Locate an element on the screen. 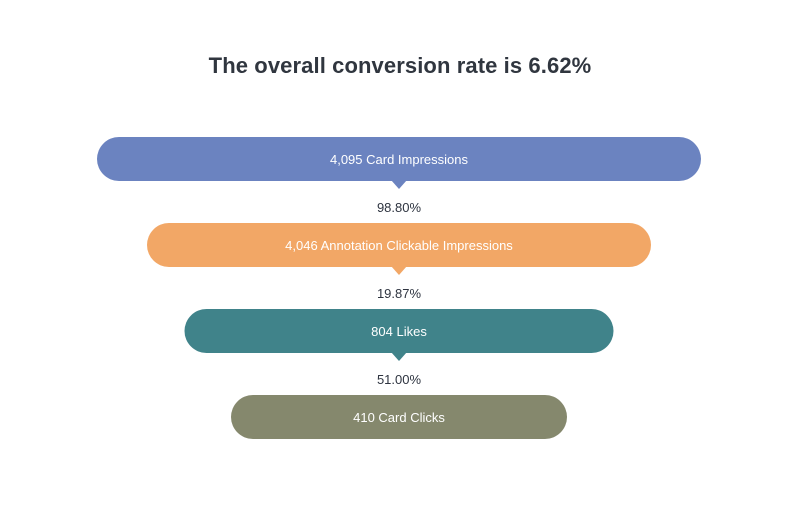 The height and width of the screenshot is (507, 800). conversion-rate-label-2: 19.87% is located at coordinates (399, 293).